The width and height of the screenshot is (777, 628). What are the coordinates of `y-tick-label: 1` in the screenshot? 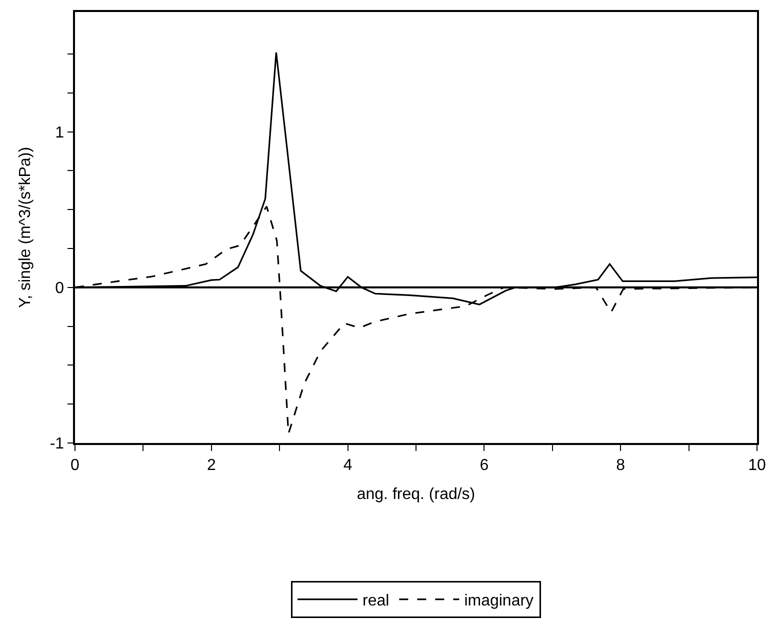 It's located at (59, 133).